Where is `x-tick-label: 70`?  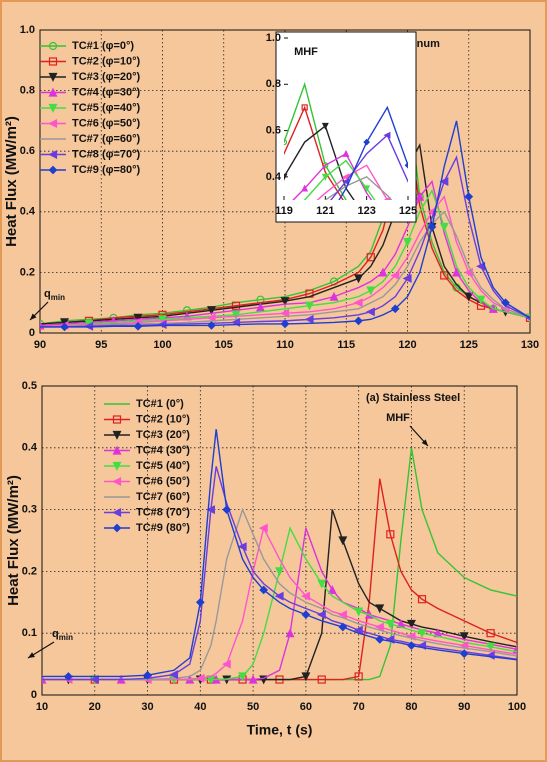
x-tick-label: 70 is located at coordinates (359, 707).